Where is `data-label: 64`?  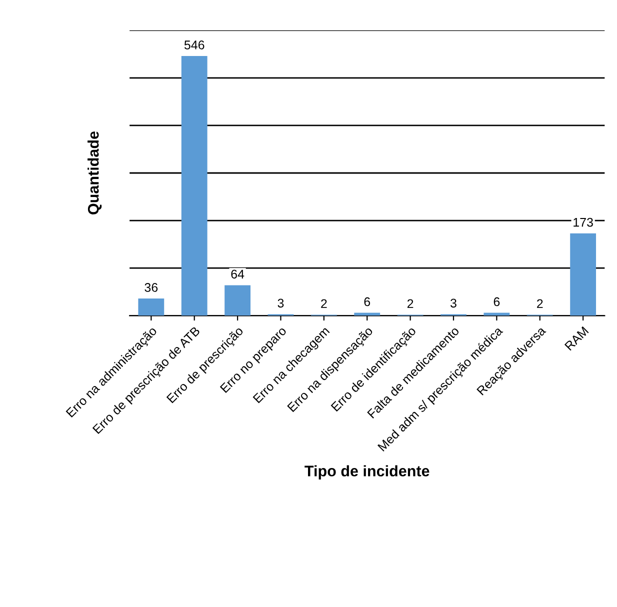 data-label: 64 is located at coordinates (237, 274).